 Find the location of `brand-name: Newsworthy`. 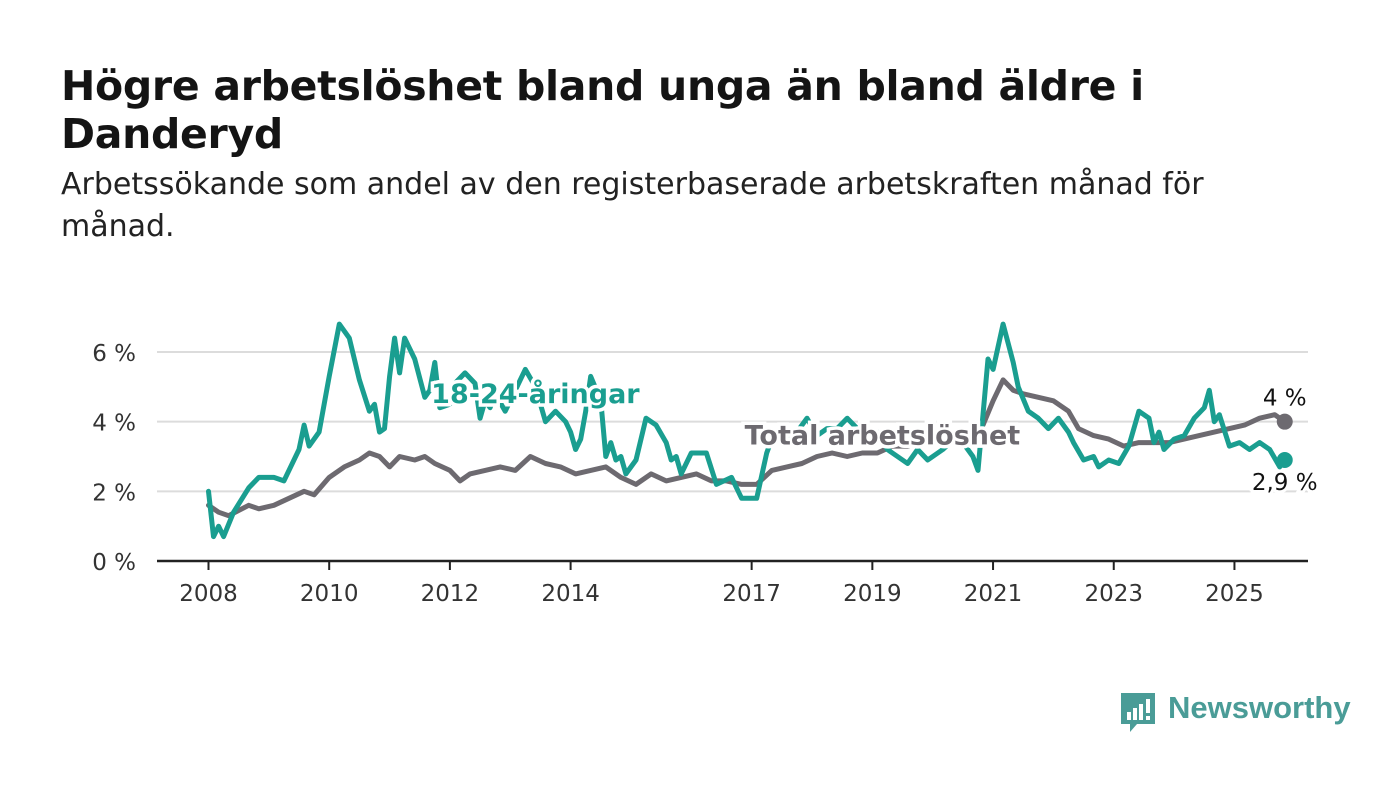

brand-name: Newsworthy is located at coordinates (1259, 707).